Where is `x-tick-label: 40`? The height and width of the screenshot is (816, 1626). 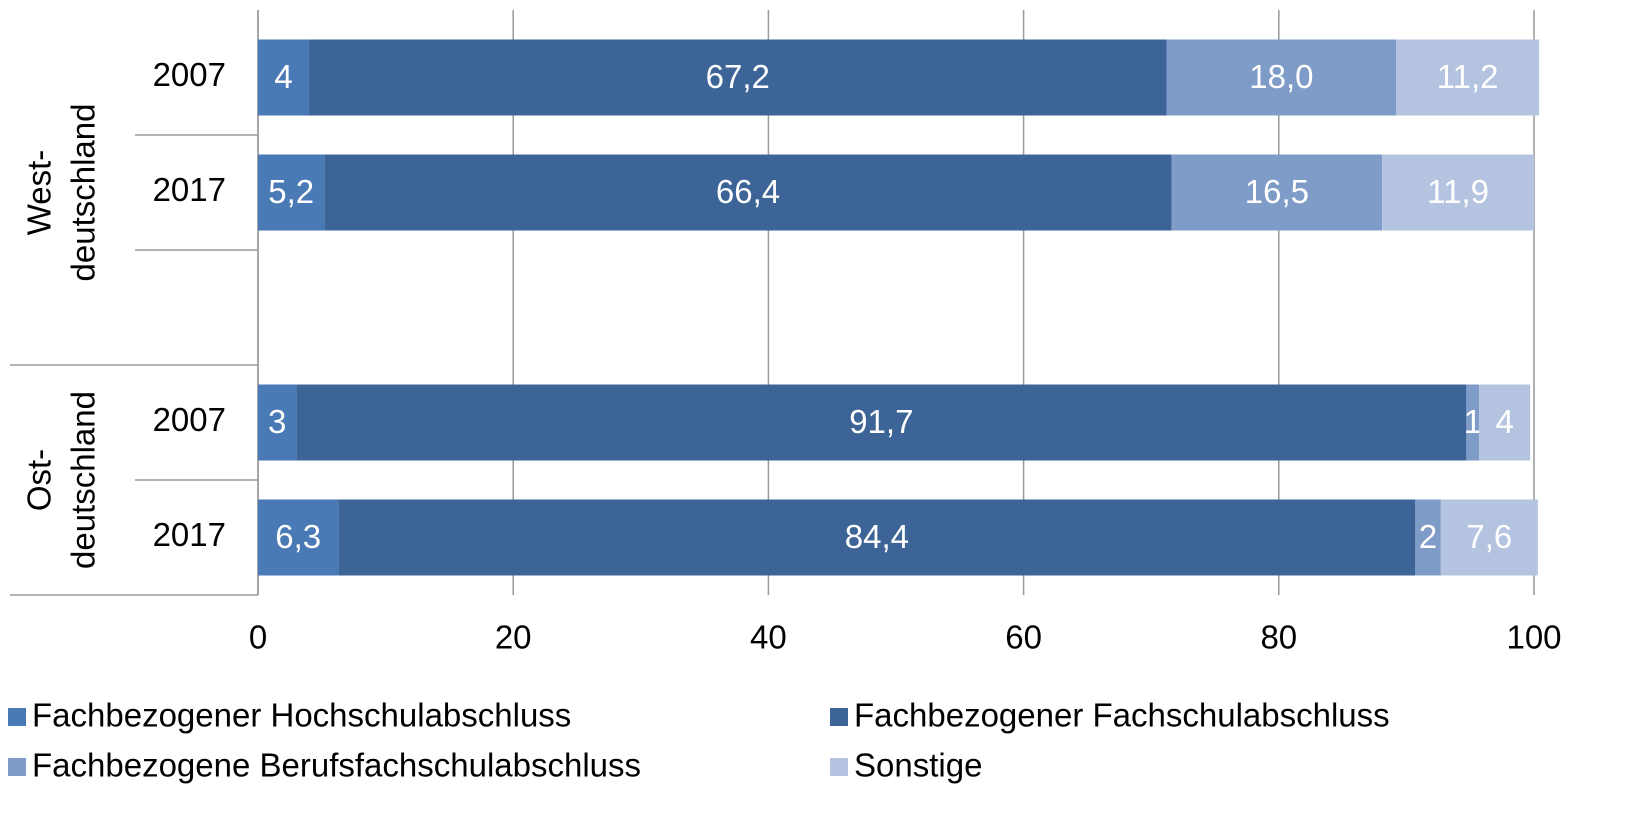
x-tick-label: 40 is located at coordinates (768, 637).